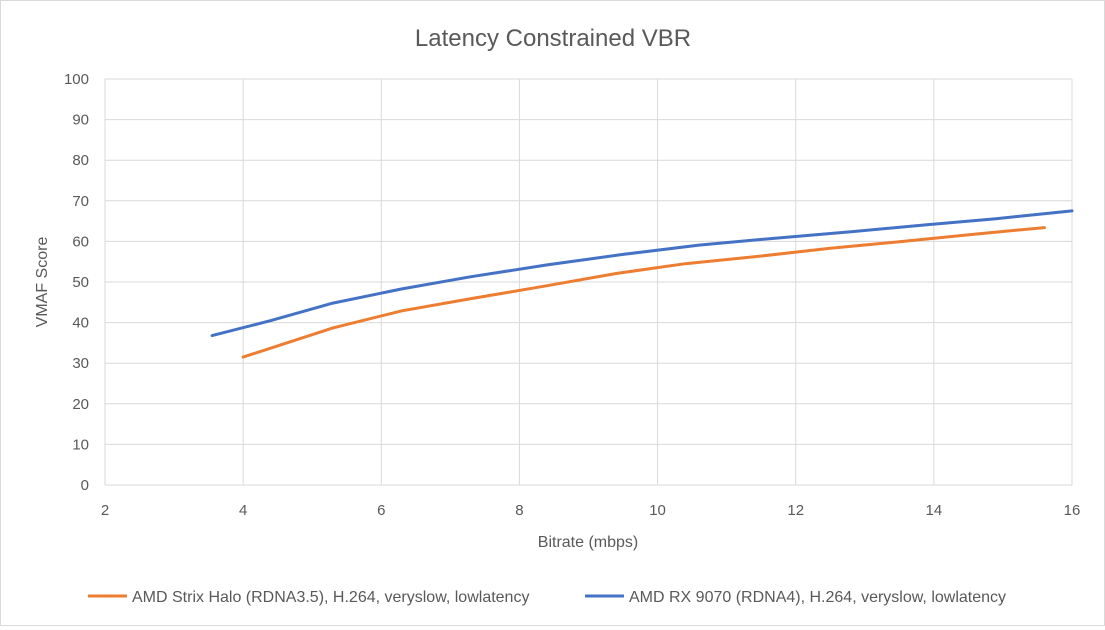 This screenshot has height=630, width=1105. I want to click on y-tick-label: 40, so click(80, 323).